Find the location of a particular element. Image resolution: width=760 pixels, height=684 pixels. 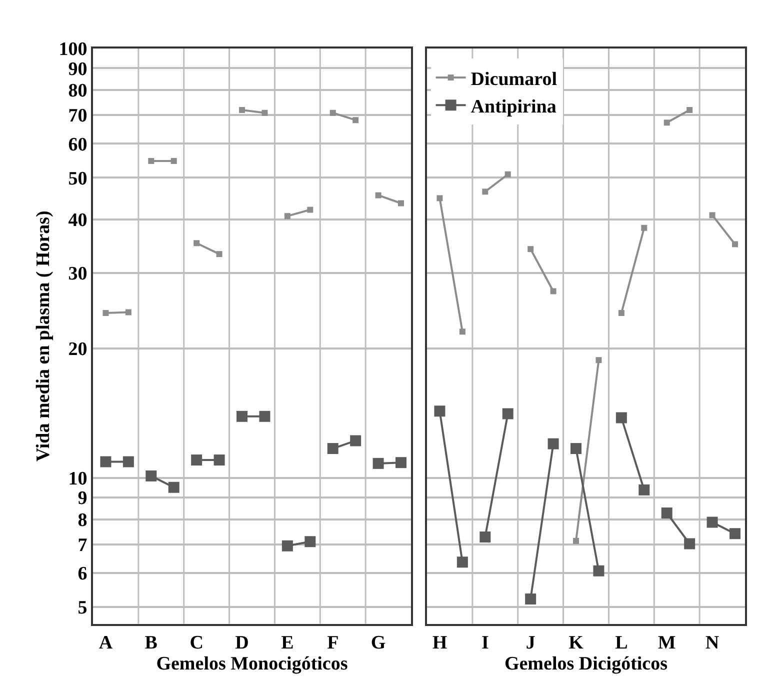

legend-label: Antipirina is located at coordinates (513, 107).